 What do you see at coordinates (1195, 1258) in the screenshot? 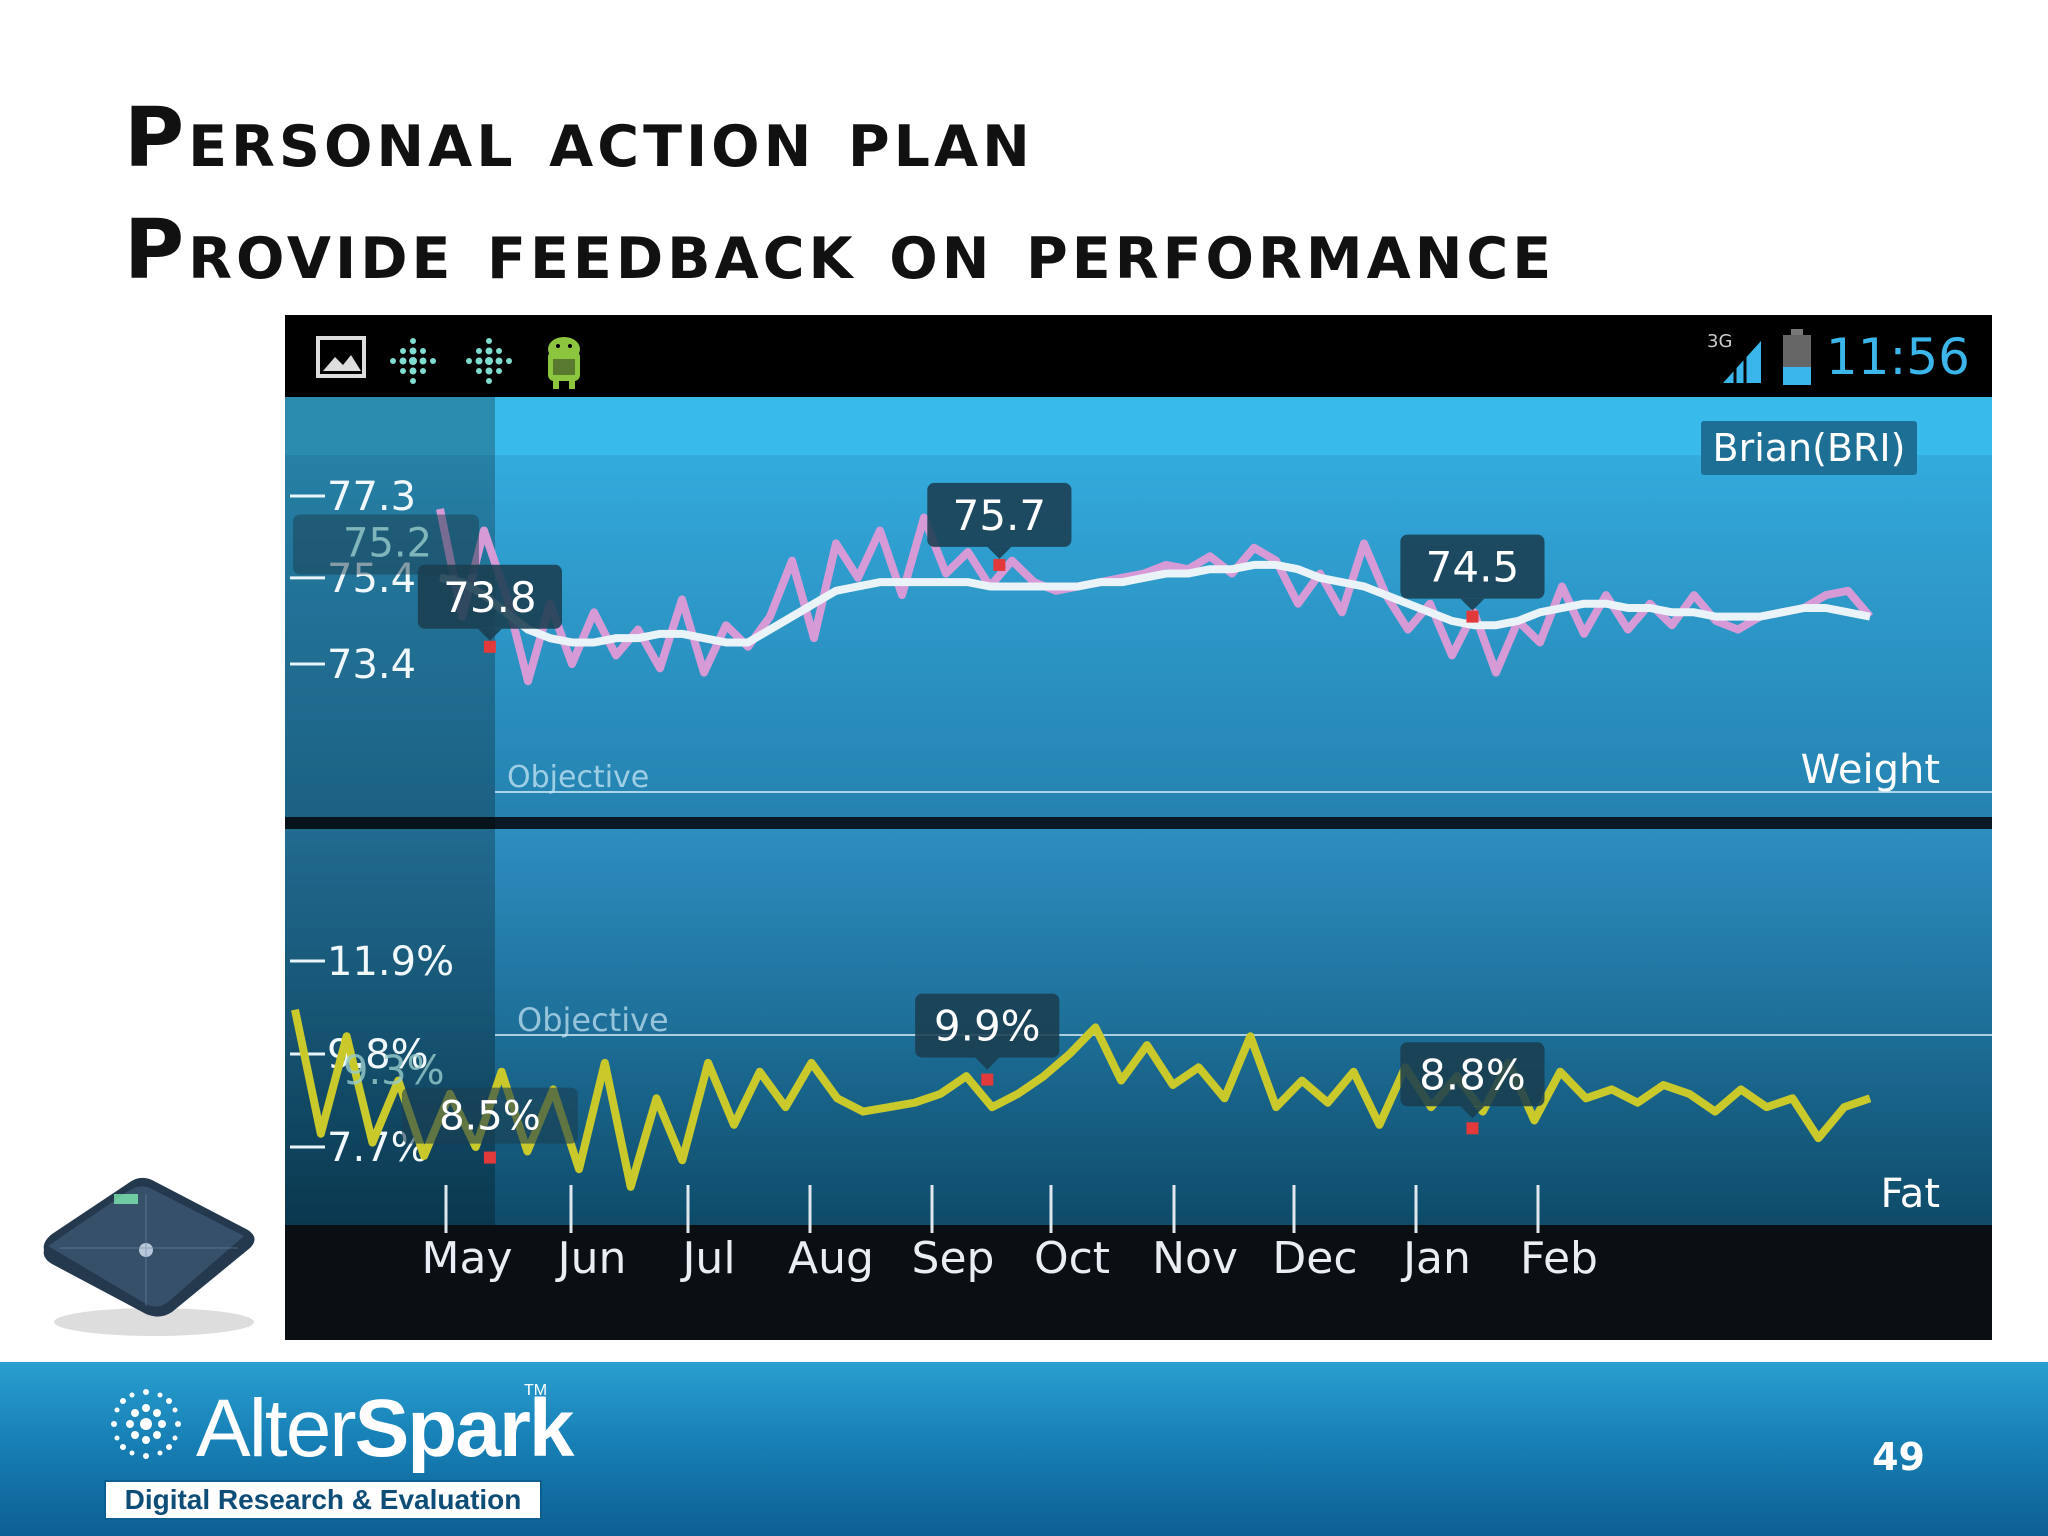
I see `month-label: Nov` at bounding box center [1195, 1258].